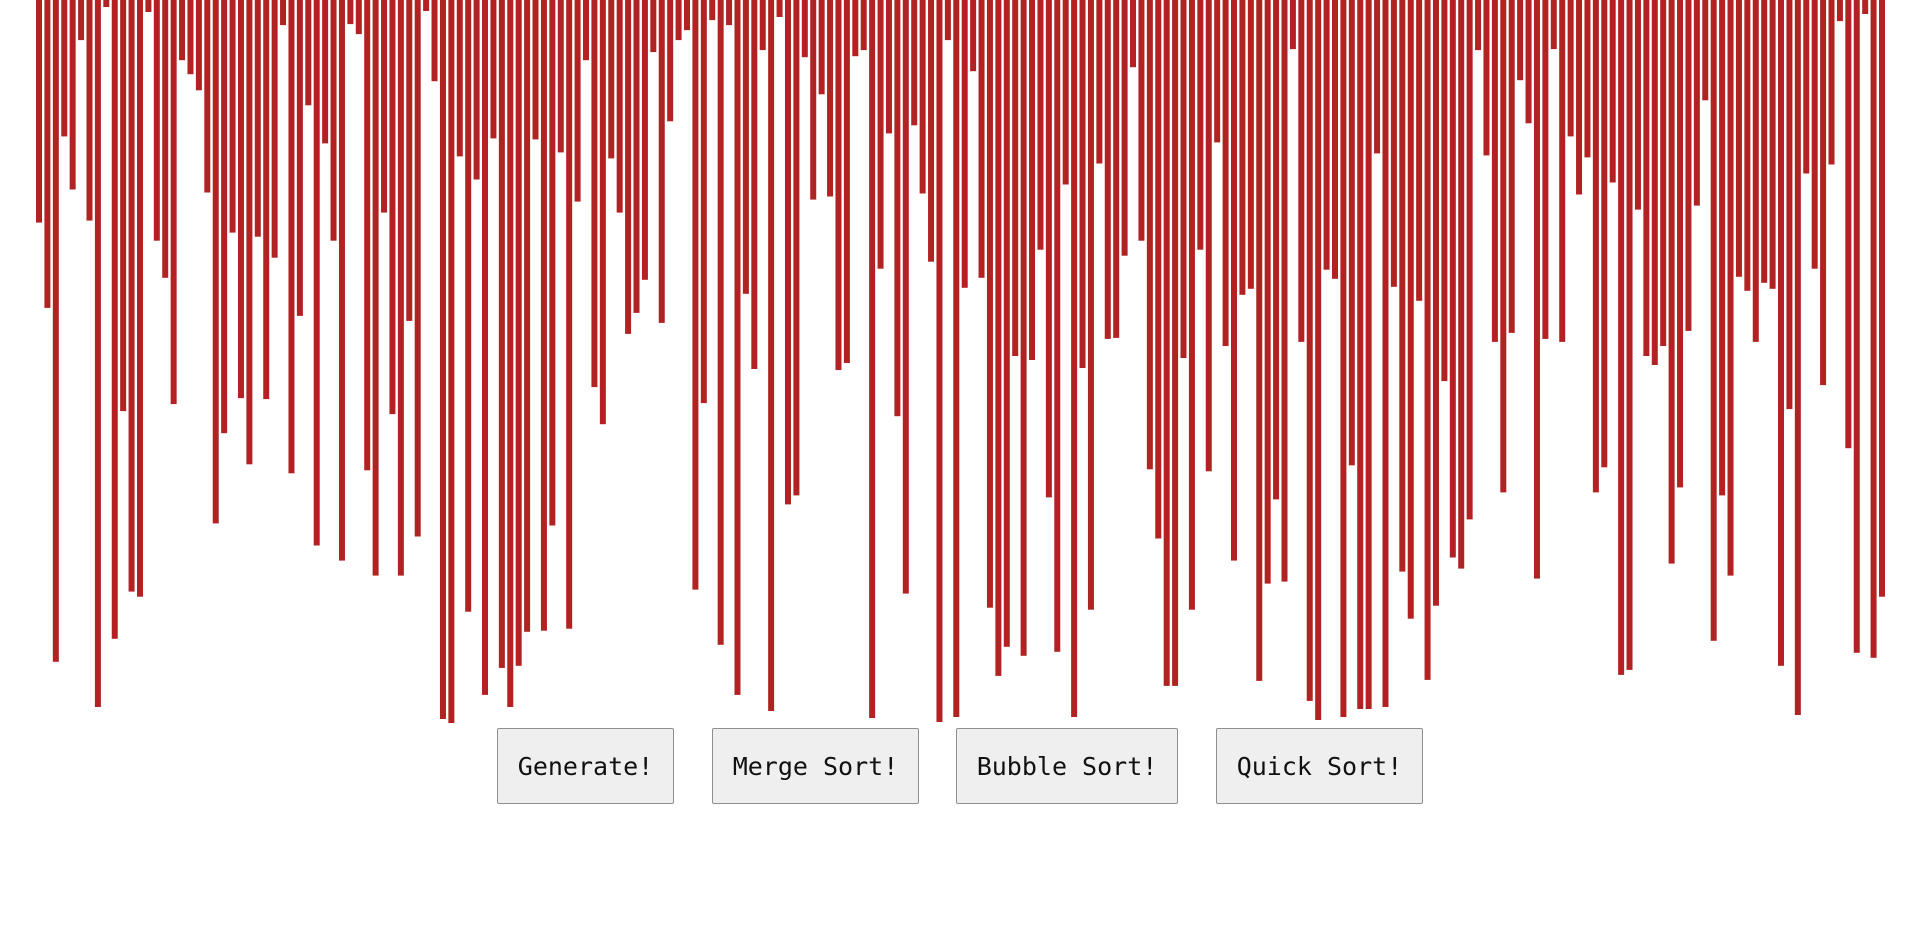 The image size is (1919, 943). I want to click on merge-sort-button: Merge Sort!, so click(815, 766).